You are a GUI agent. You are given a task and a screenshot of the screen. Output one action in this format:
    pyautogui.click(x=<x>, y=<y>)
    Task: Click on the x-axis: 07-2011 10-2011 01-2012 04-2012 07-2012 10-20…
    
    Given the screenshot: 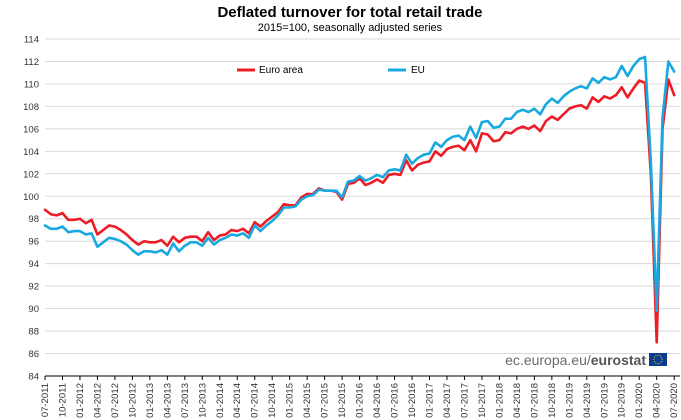 What is the action you would take?
    pyautogui.click(x=360, y=396)
    